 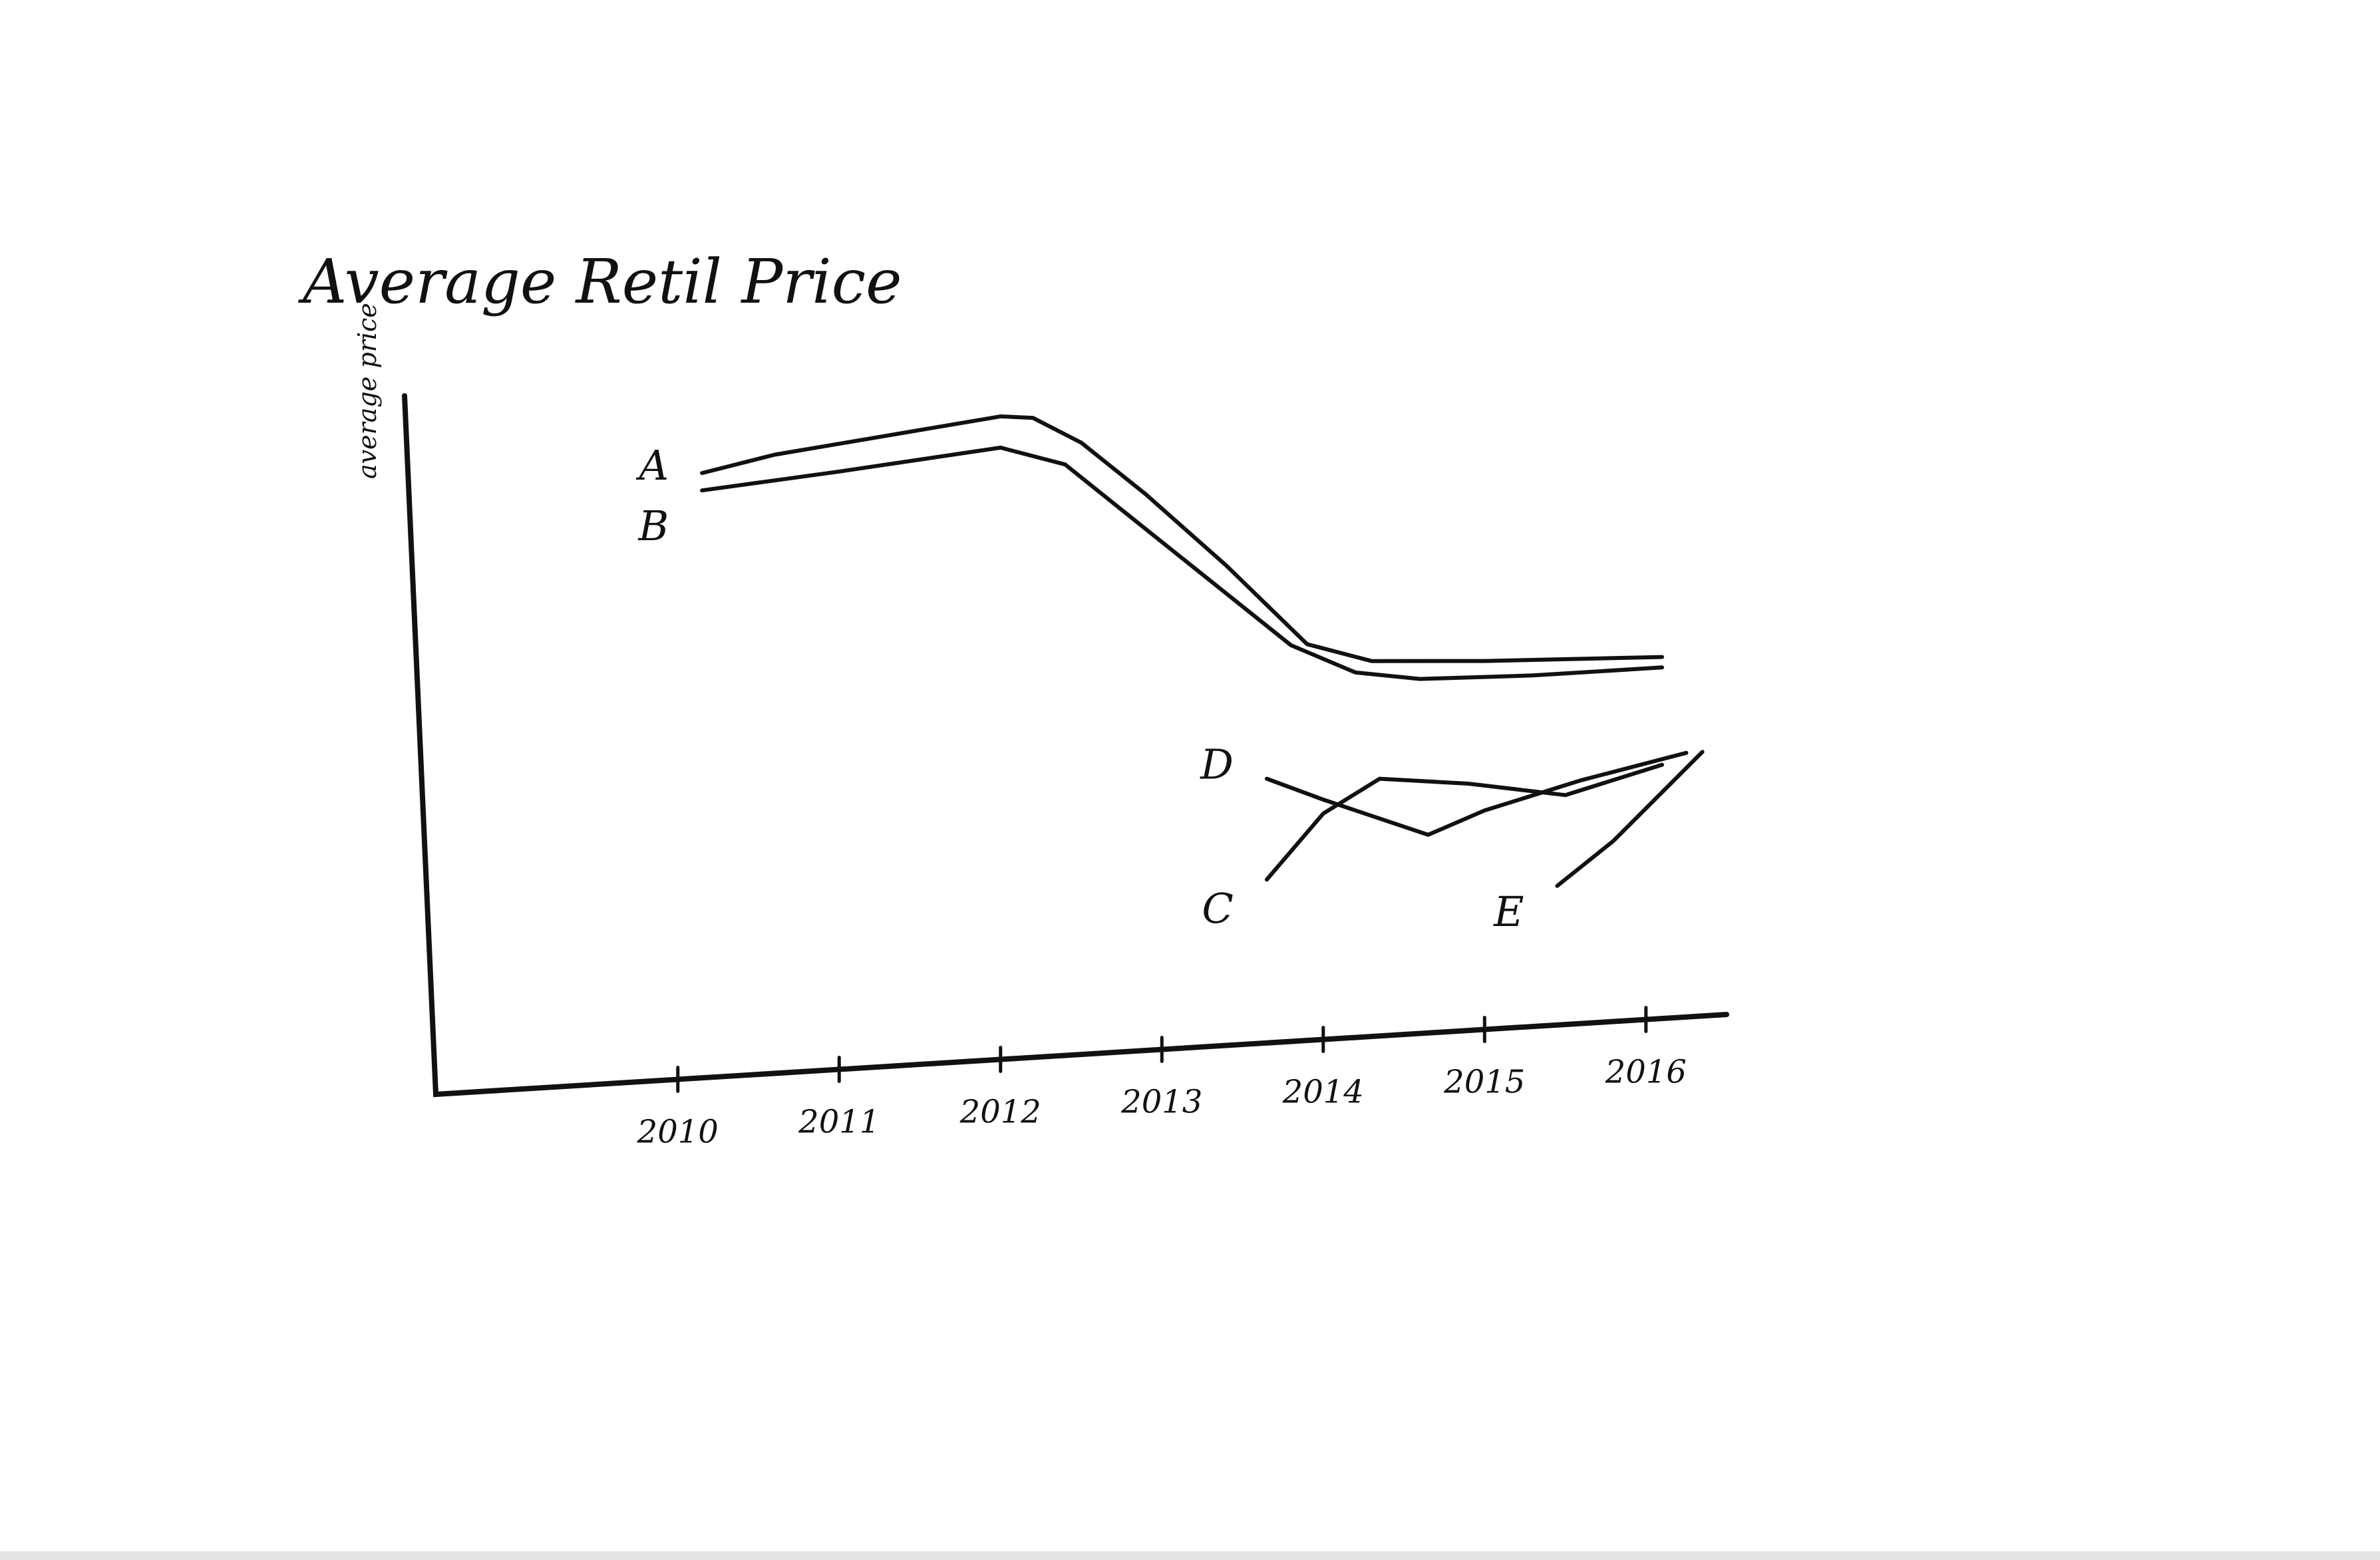 I want to click on x-tick-label: 2012, so click(x=1000, y=1112).